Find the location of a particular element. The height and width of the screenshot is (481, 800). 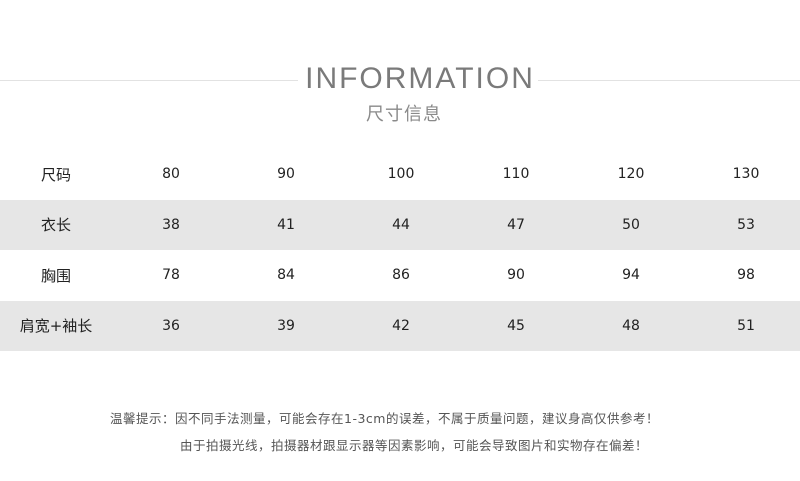

divider-left is located at coordinates (149, 80).